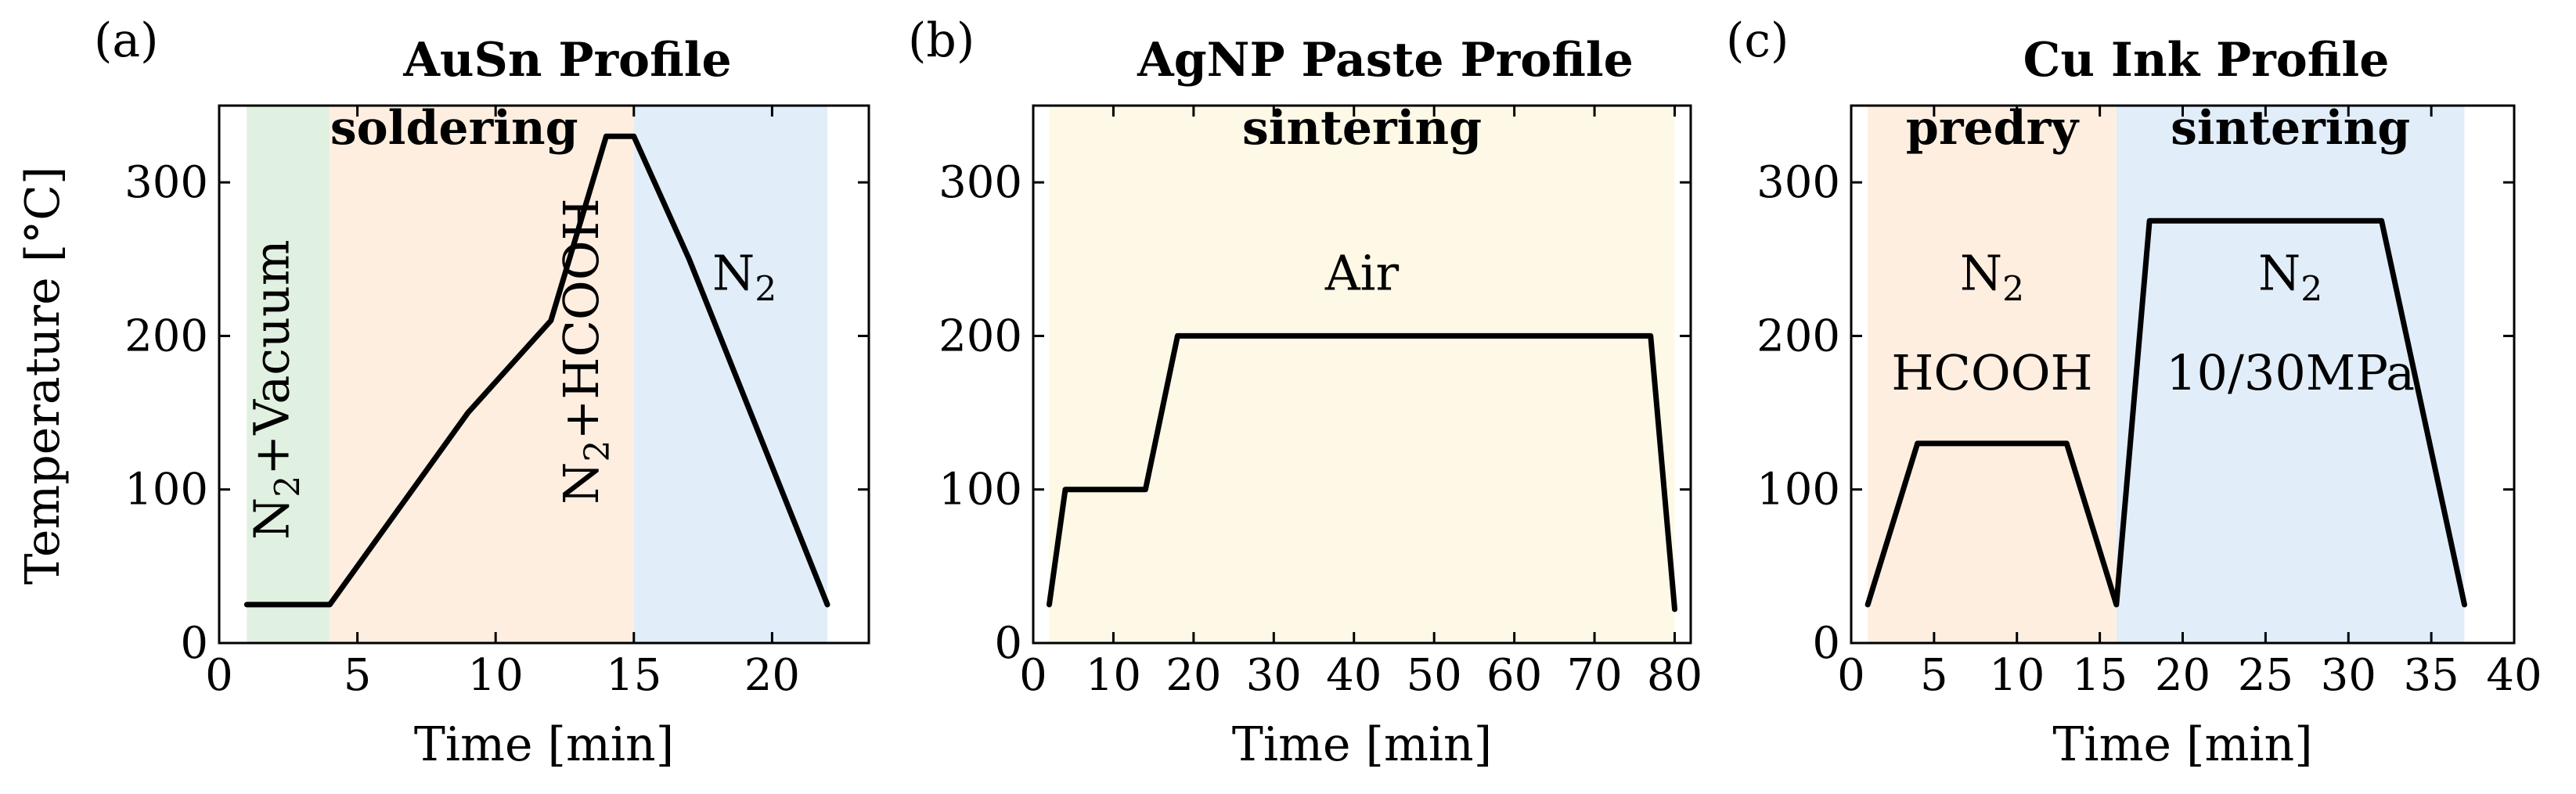 This screenshot has height=794, width=2576. I want to click on panel-letter: (a), so click(126, 40).